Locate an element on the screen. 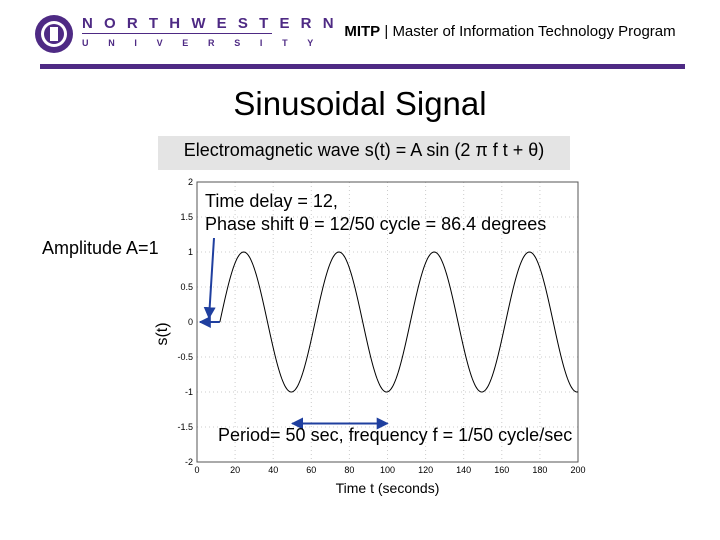 This screenshot has width=720, height=540. chart-series is located at coordinates (399, 322).